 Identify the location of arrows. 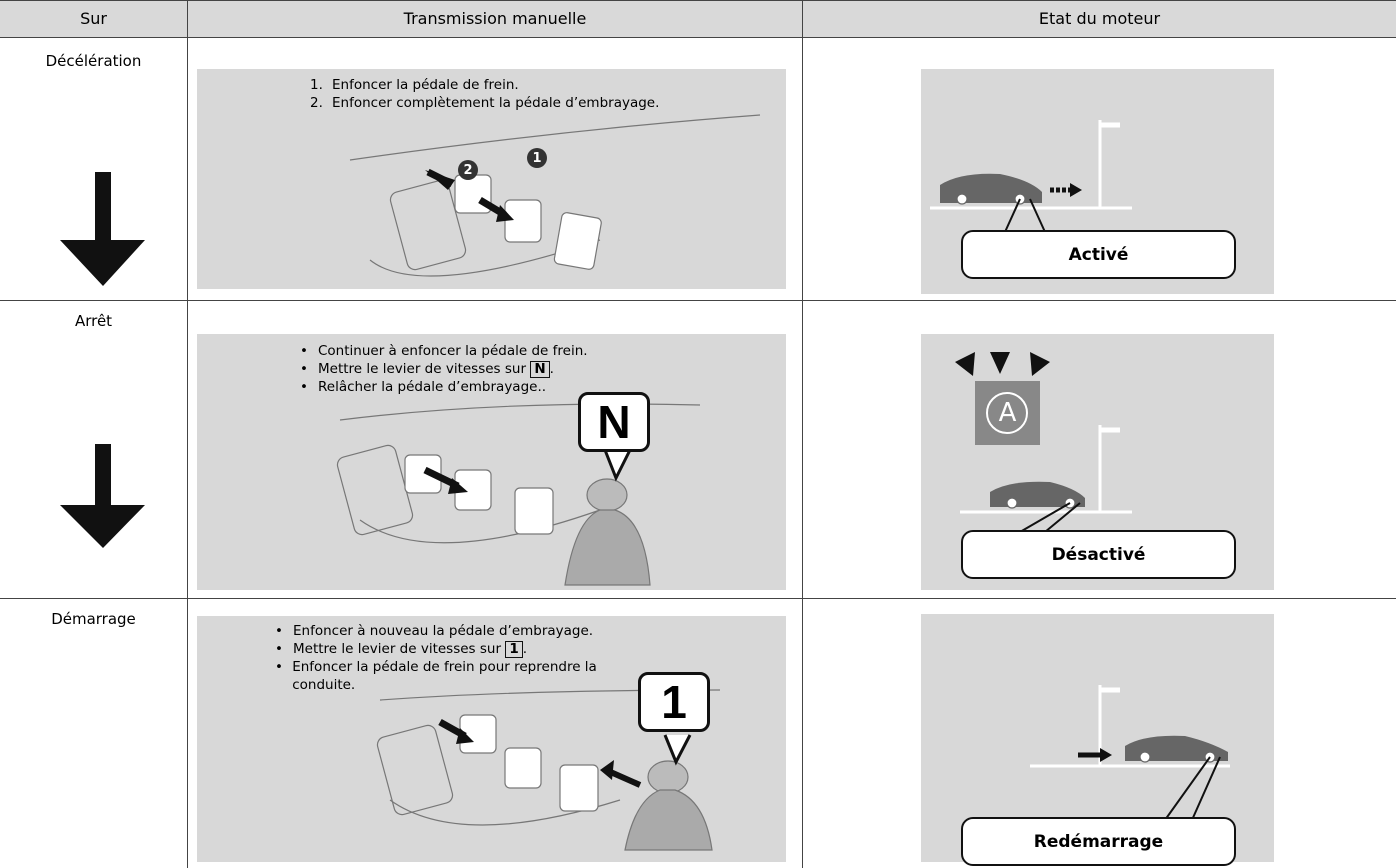
(102, 360).